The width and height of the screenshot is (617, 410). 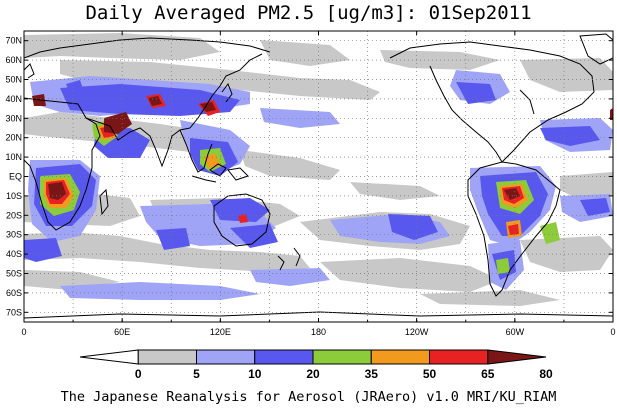 What do you see at coordinates (15, 177) in the screenshot?
I see `lat-tick-label: EQ` at bounding box center [15, 177].